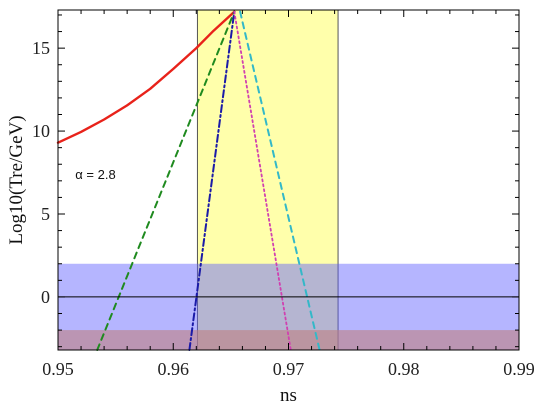  What do you see at coordinates (45, 297) in the screenshot?
I see `y-tick-label-0: 0` at bounding box center [45, 297].